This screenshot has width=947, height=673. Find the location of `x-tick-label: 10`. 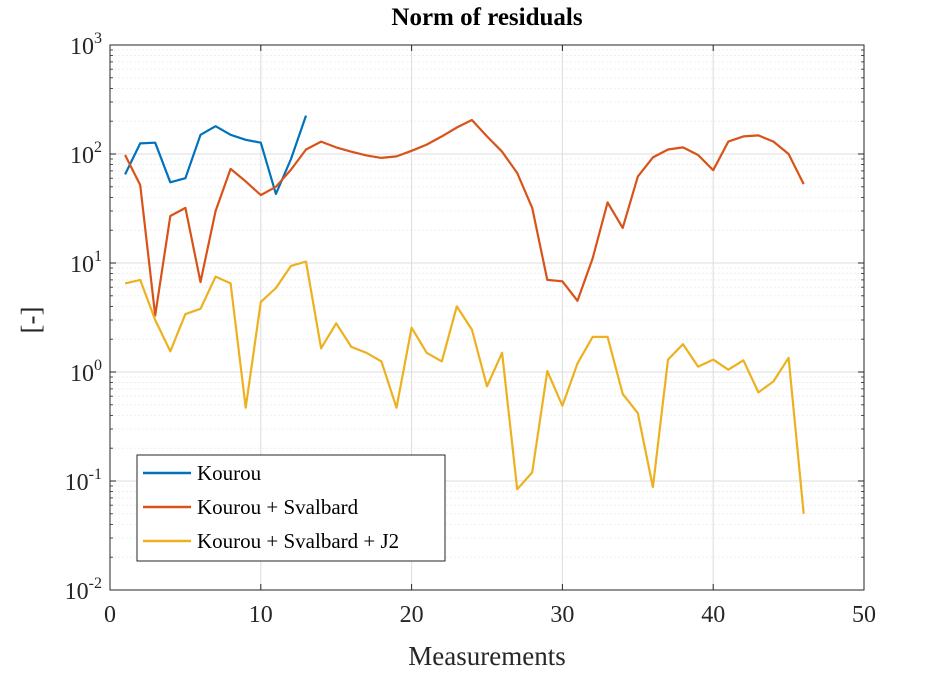

x-tick-label: 10 is located at coordinates (261, 615).